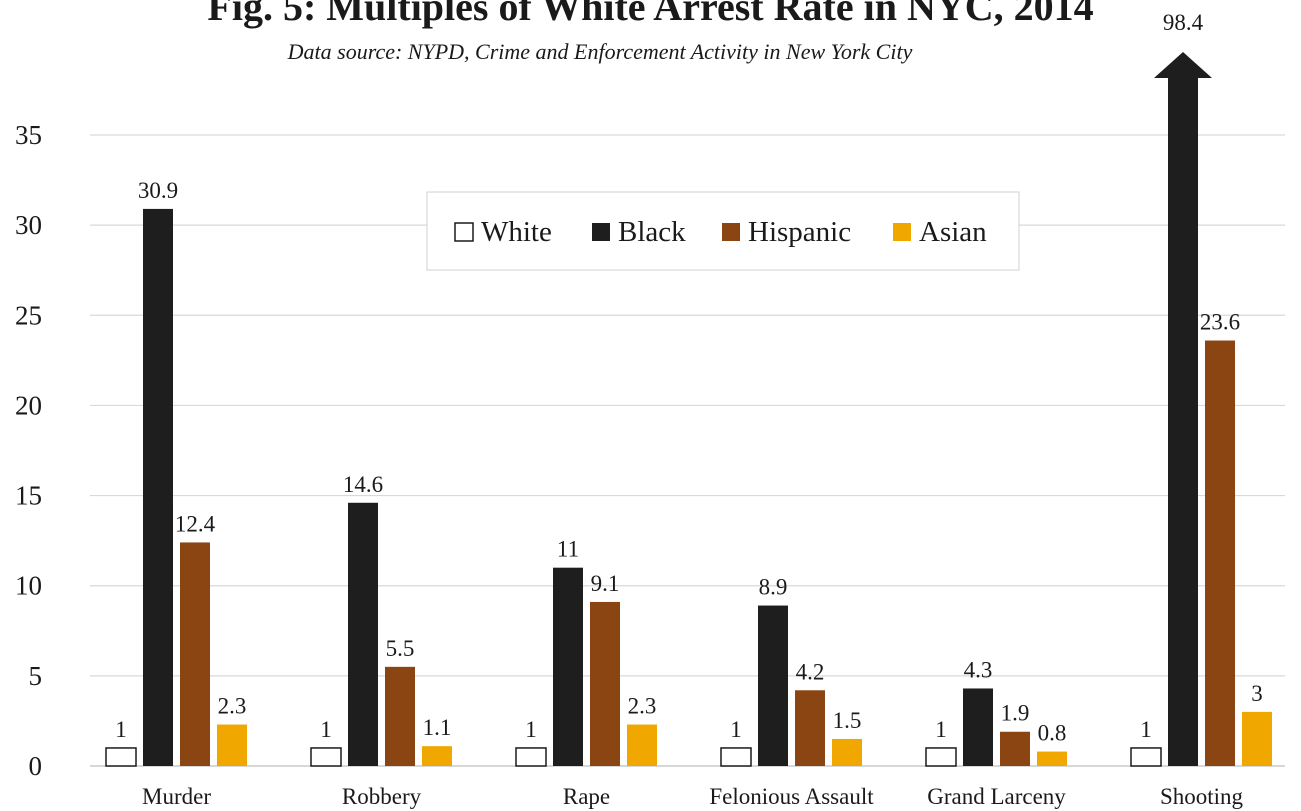 This screenshot has width=1301, height=811. Describe the element at coordinates (1146, 757) in the screenshot. I see `bar-white-shooting` at that location.